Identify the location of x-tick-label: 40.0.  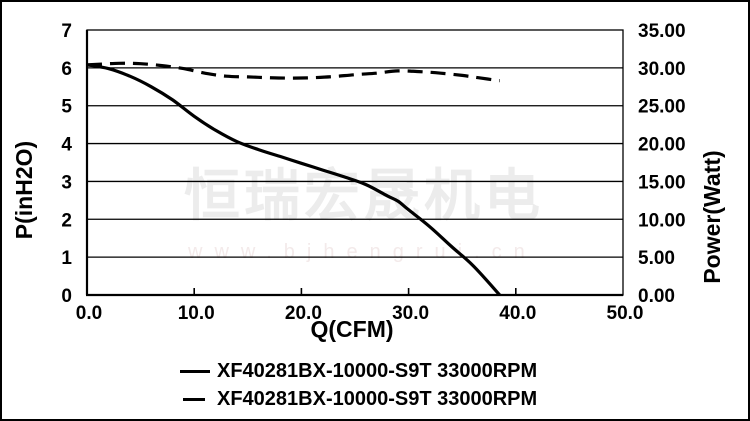
(517, 313).